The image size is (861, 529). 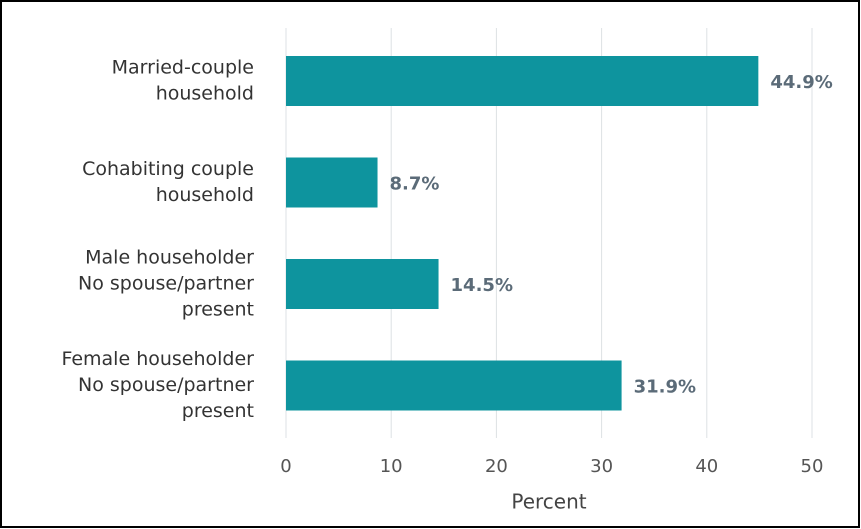 I want to click on x-tick-label: 20, so click(x=496, y=466).